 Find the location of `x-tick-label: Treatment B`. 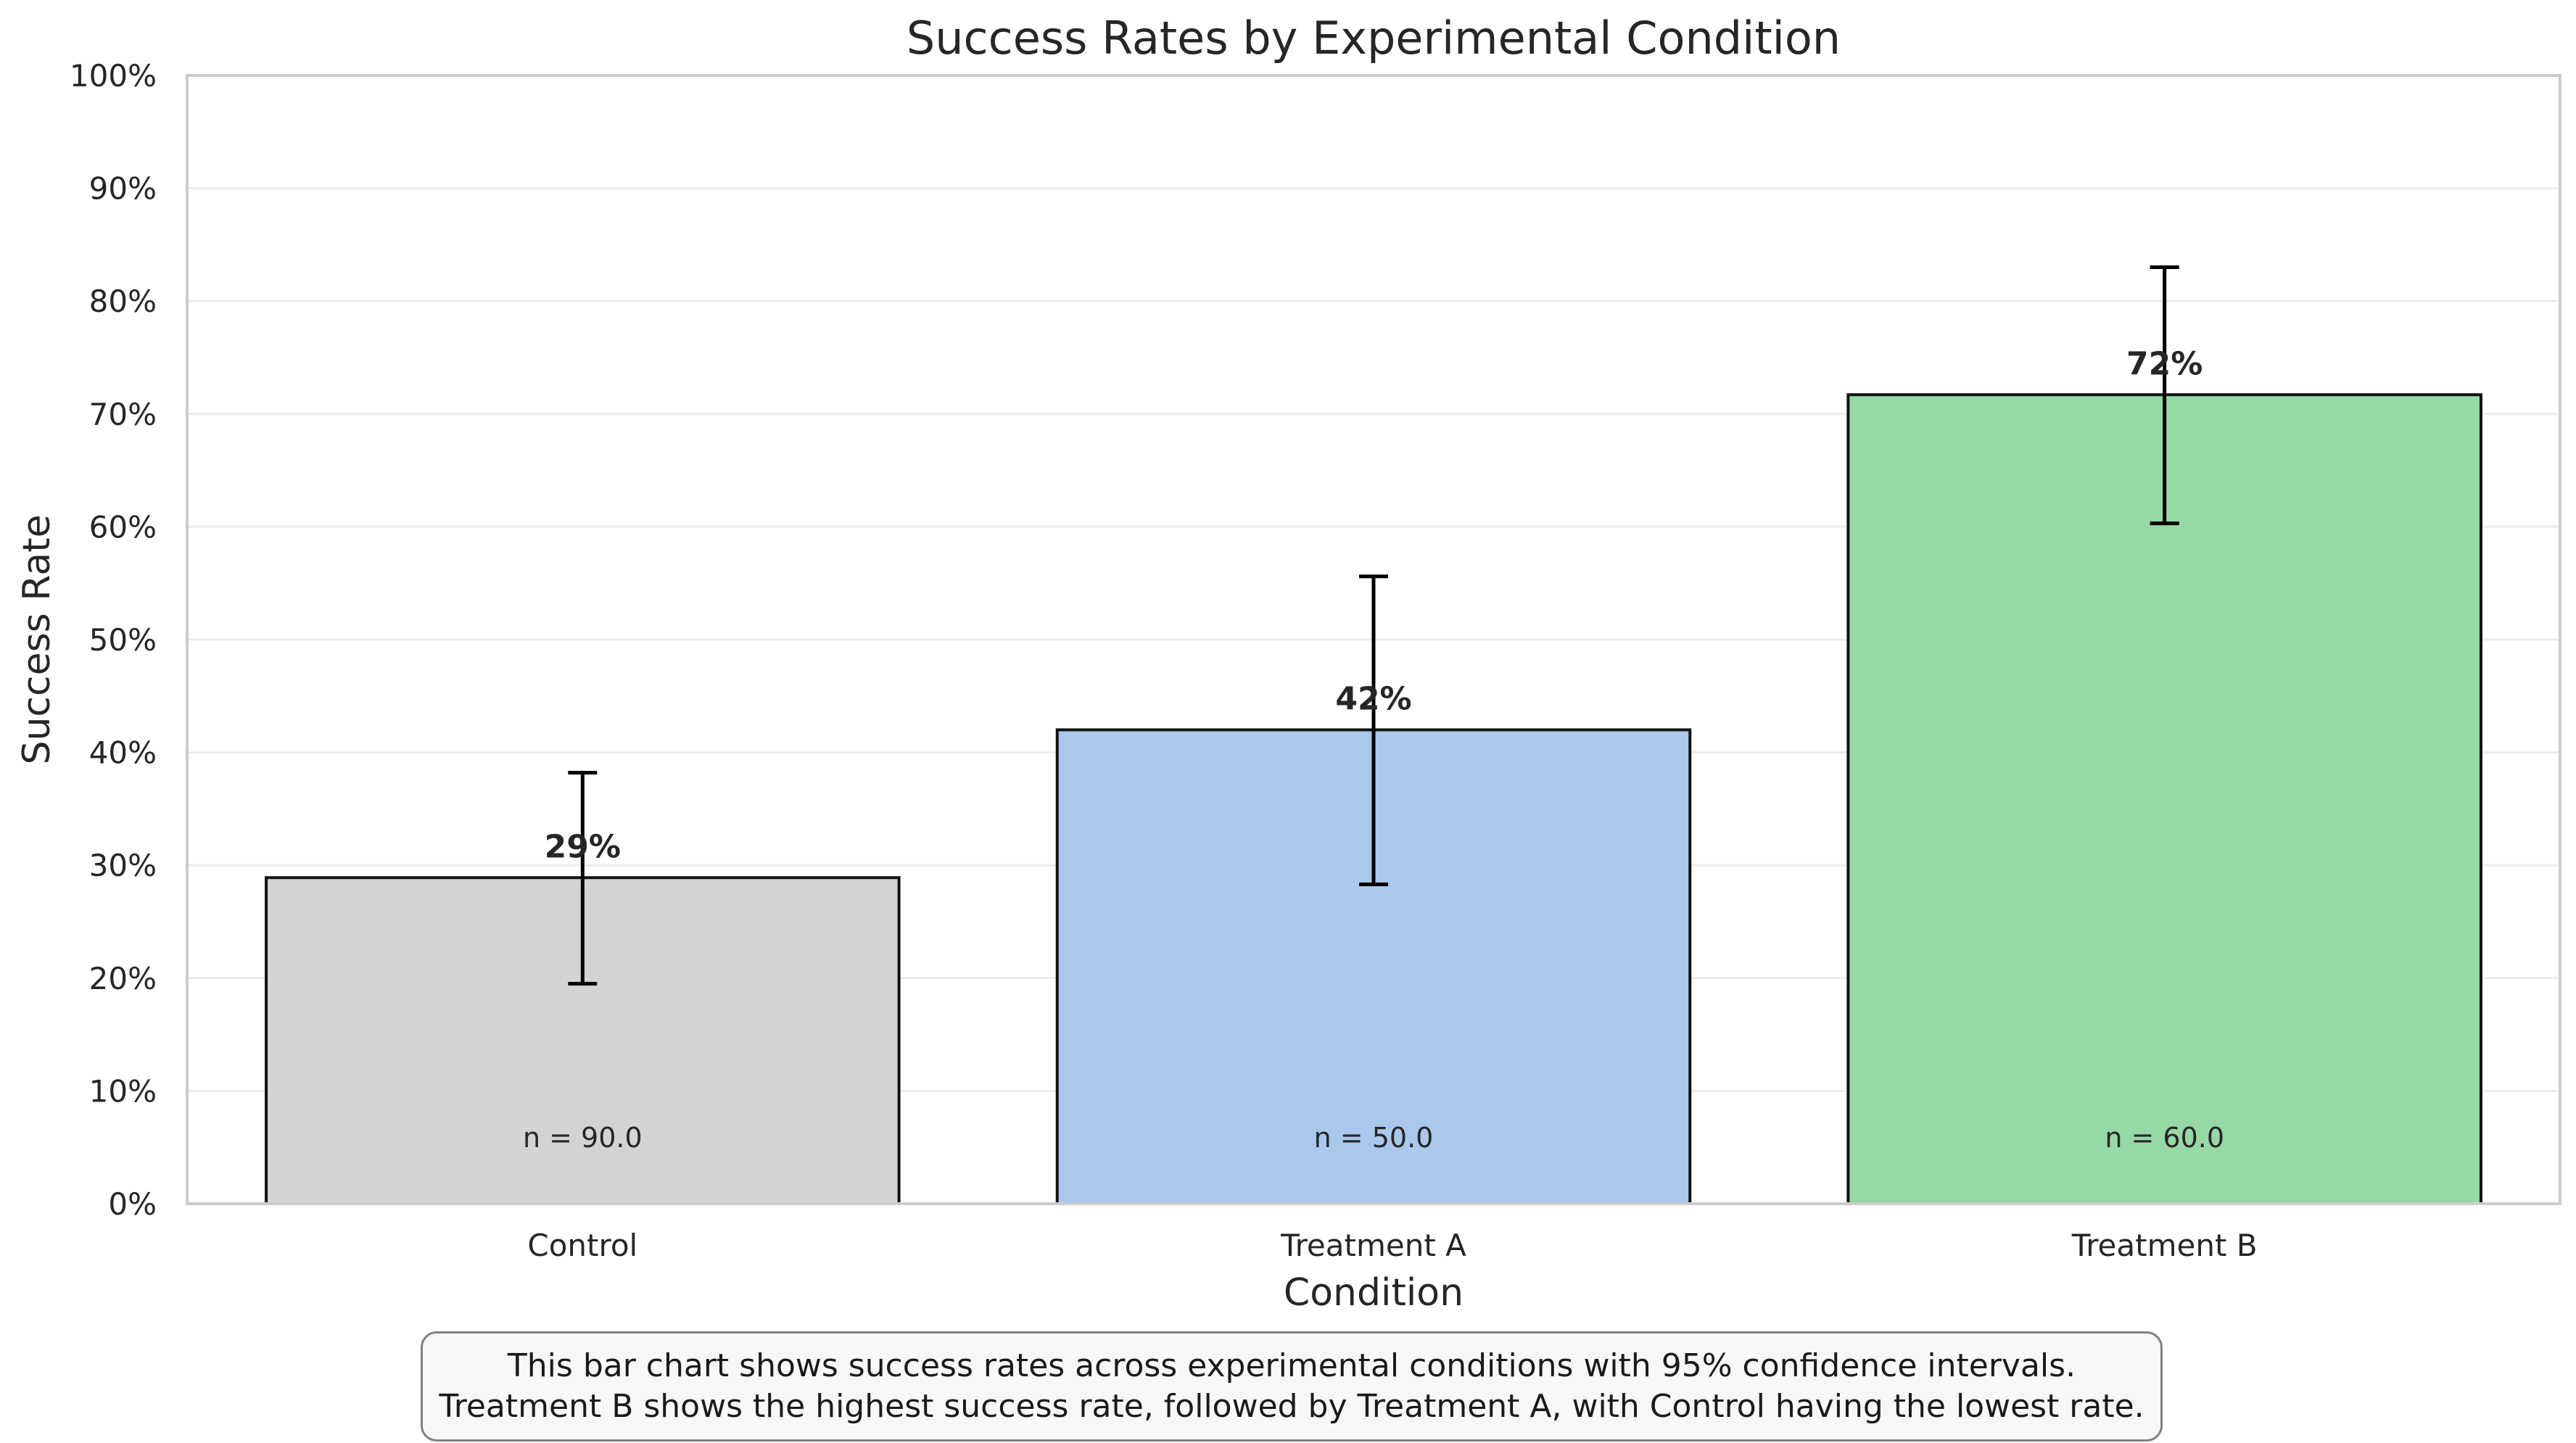

x-tick-label: Treatment B is located at coordinates (2164, 1245).